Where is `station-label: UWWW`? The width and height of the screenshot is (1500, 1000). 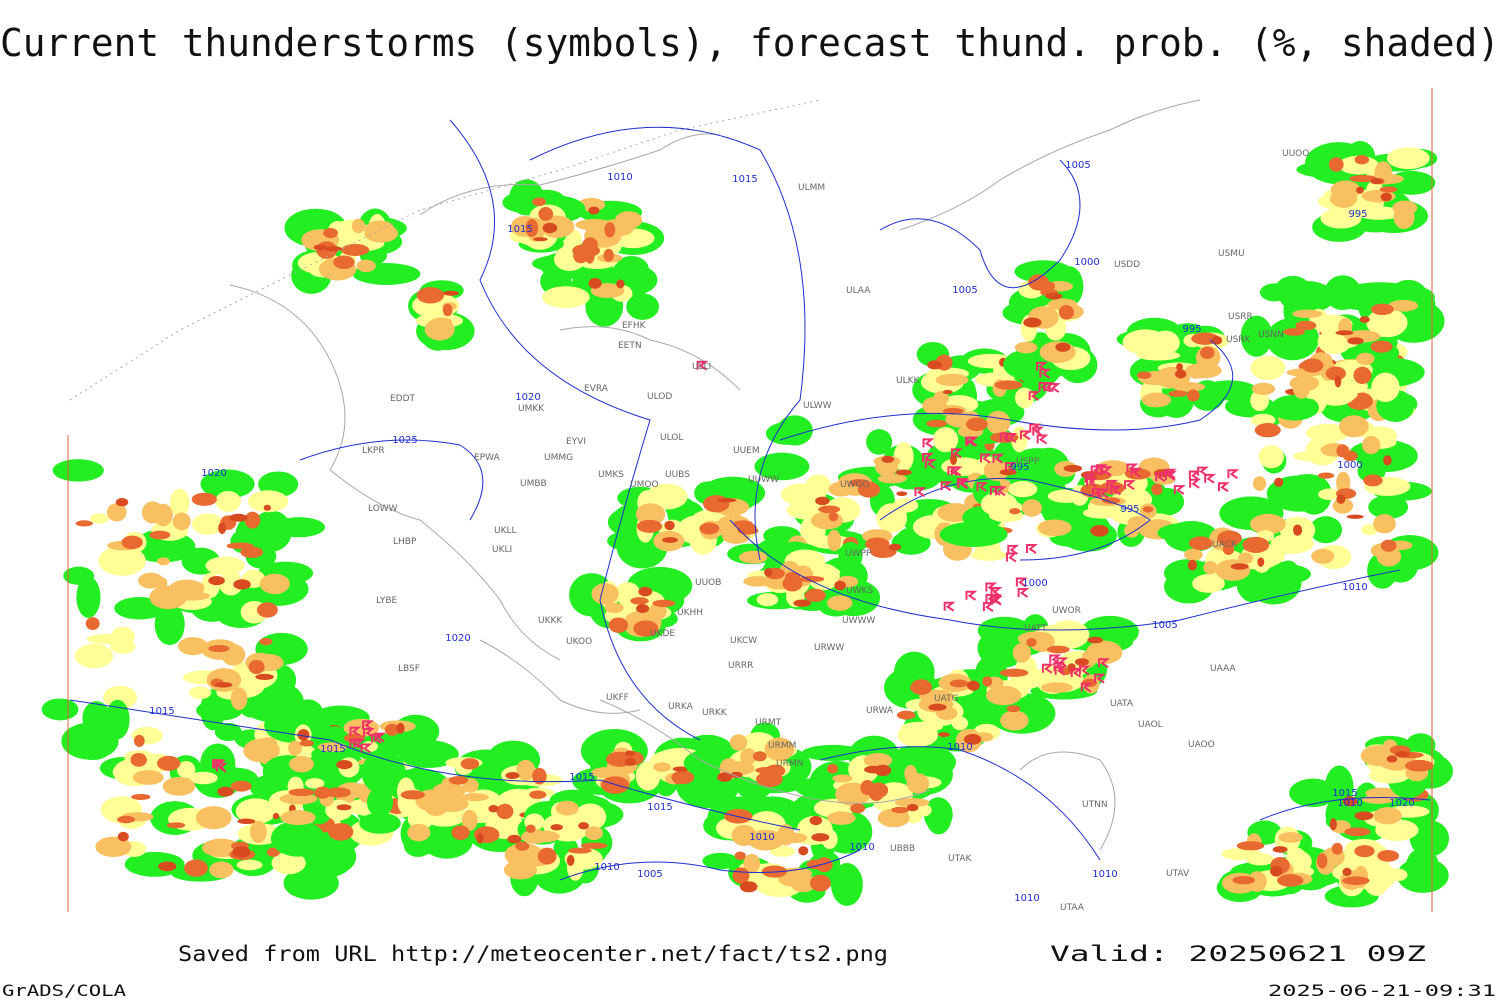 station-label: UWWW is located at coordinates (858, 621).